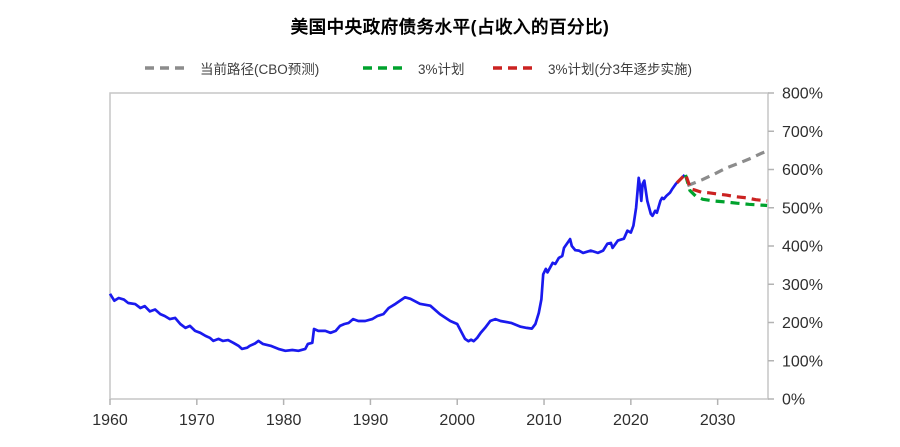  I want to click on x-axis-tick-label: 1970, so click(197, 420).